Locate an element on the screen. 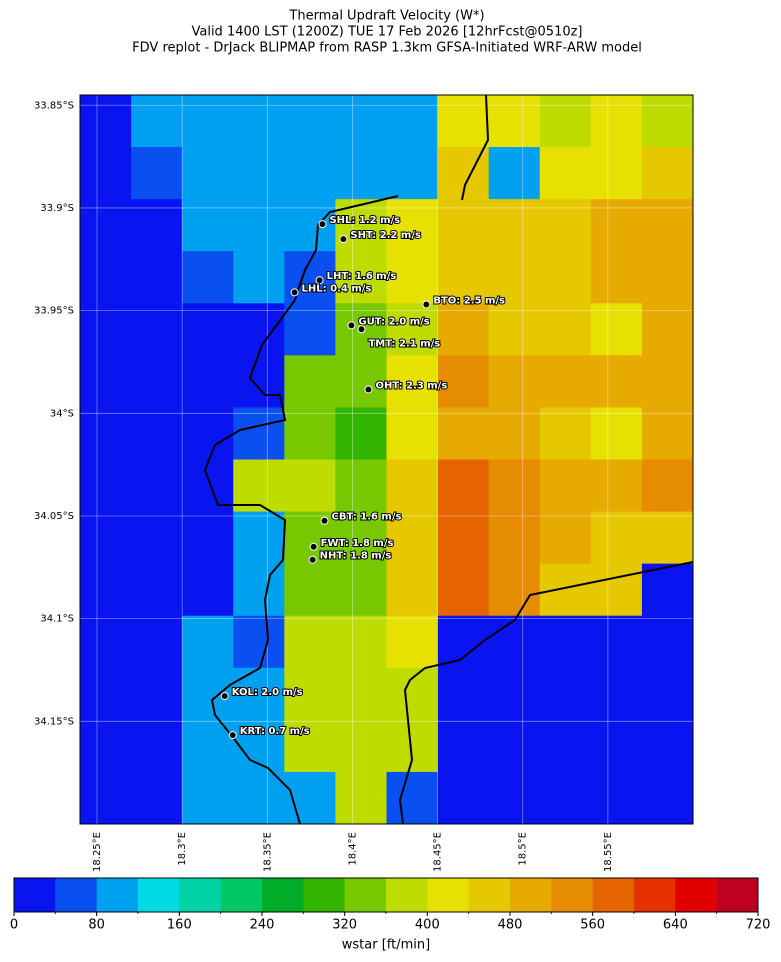 This screenshot has width=781, height=962. colorbar-tick-label: 160 is located at coordinates (179, 925).